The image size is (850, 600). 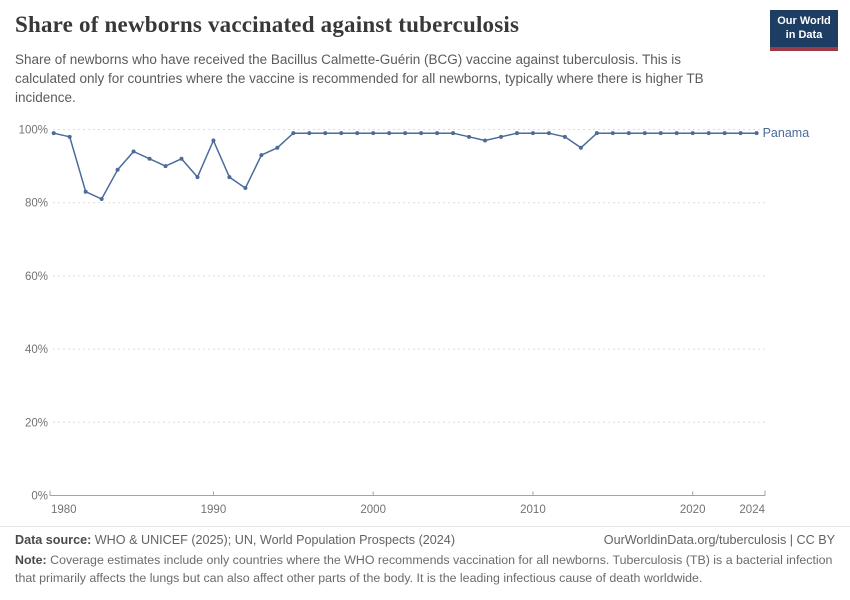 I want to click on data-line-panama, so click(x=405, y=166).